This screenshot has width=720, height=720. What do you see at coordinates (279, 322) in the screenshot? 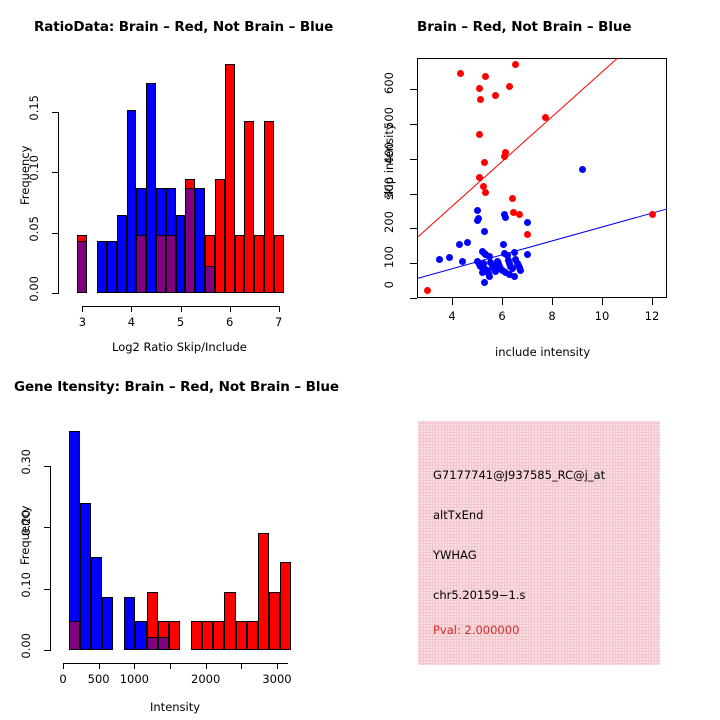
I see `ratio-x-tick-label: 7` at bounding box center [279, 322].